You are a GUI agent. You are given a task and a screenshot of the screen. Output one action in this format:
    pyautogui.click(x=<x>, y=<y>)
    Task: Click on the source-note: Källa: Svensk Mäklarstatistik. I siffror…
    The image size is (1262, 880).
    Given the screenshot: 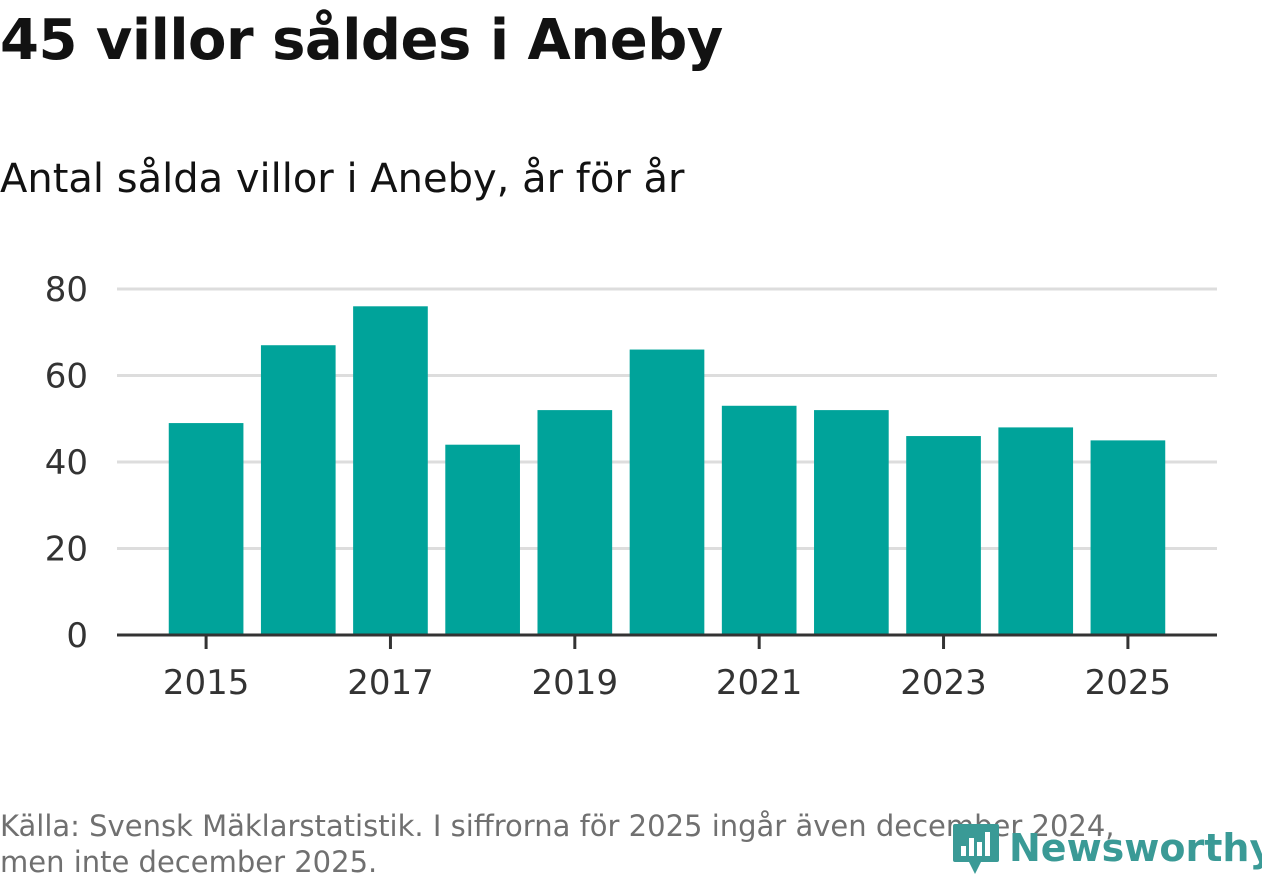 What is the action you would take?
    pyautogui.click(x=600, y=844)
    